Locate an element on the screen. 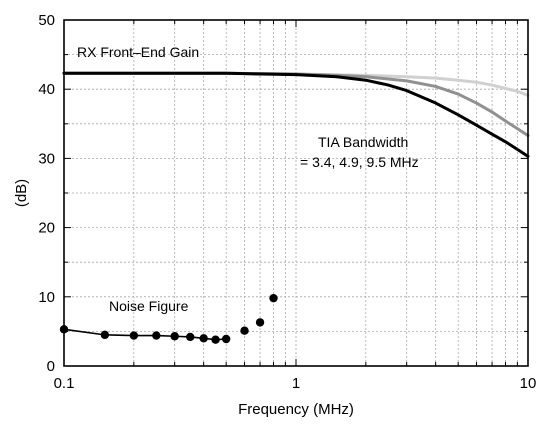 Image resolution: width=550 pixels, height=434 pixels. gain-annotation: RX Front–End Gain is located at coordinates (138, 52).